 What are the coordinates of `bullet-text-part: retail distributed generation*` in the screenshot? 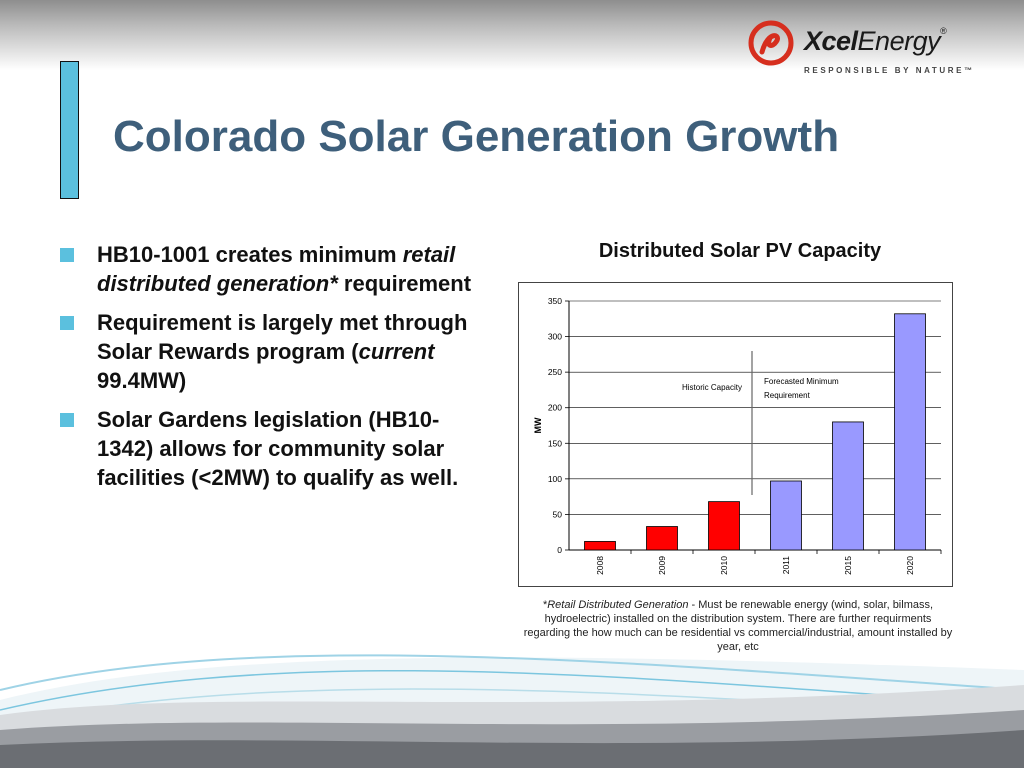 It's located at (276, 269).